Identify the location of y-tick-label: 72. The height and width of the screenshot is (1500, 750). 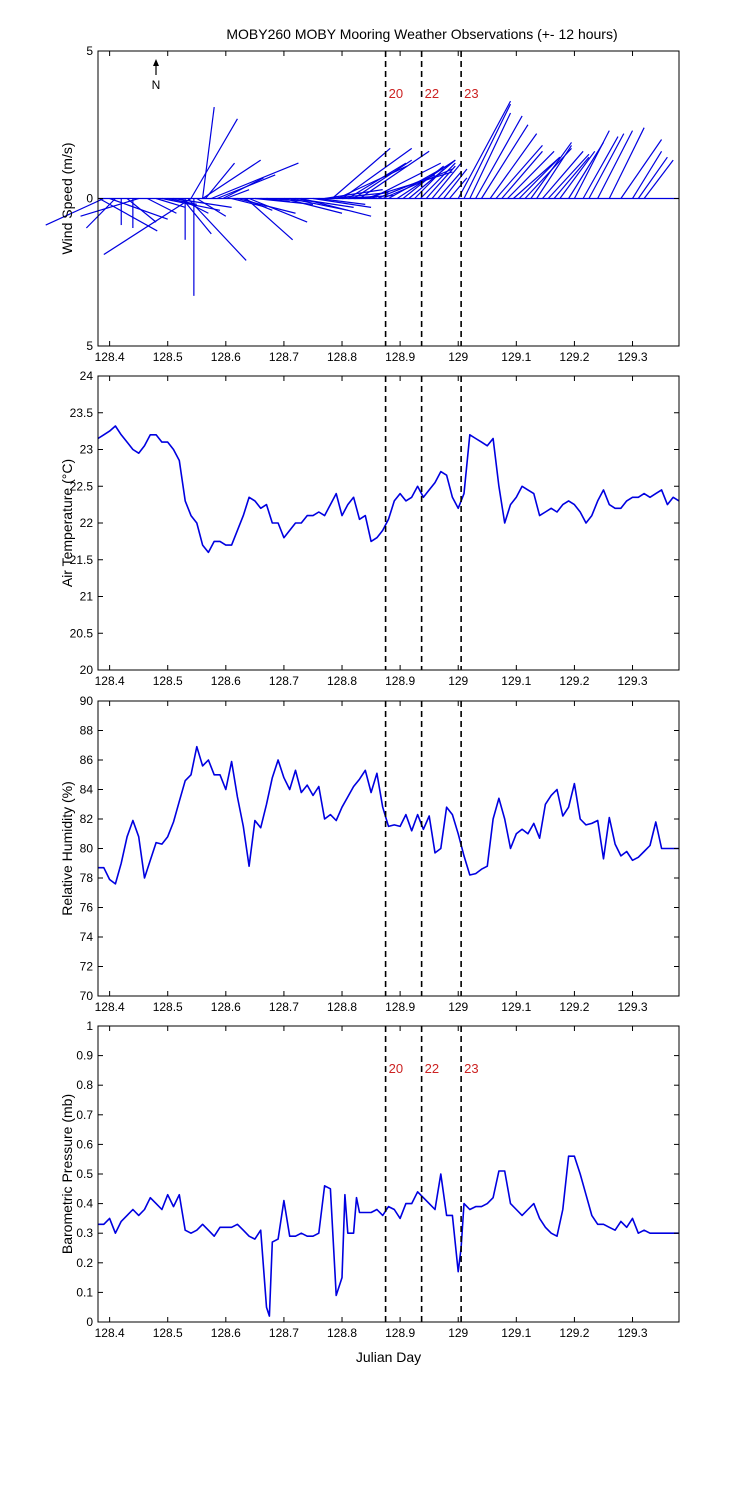
(87, 967).